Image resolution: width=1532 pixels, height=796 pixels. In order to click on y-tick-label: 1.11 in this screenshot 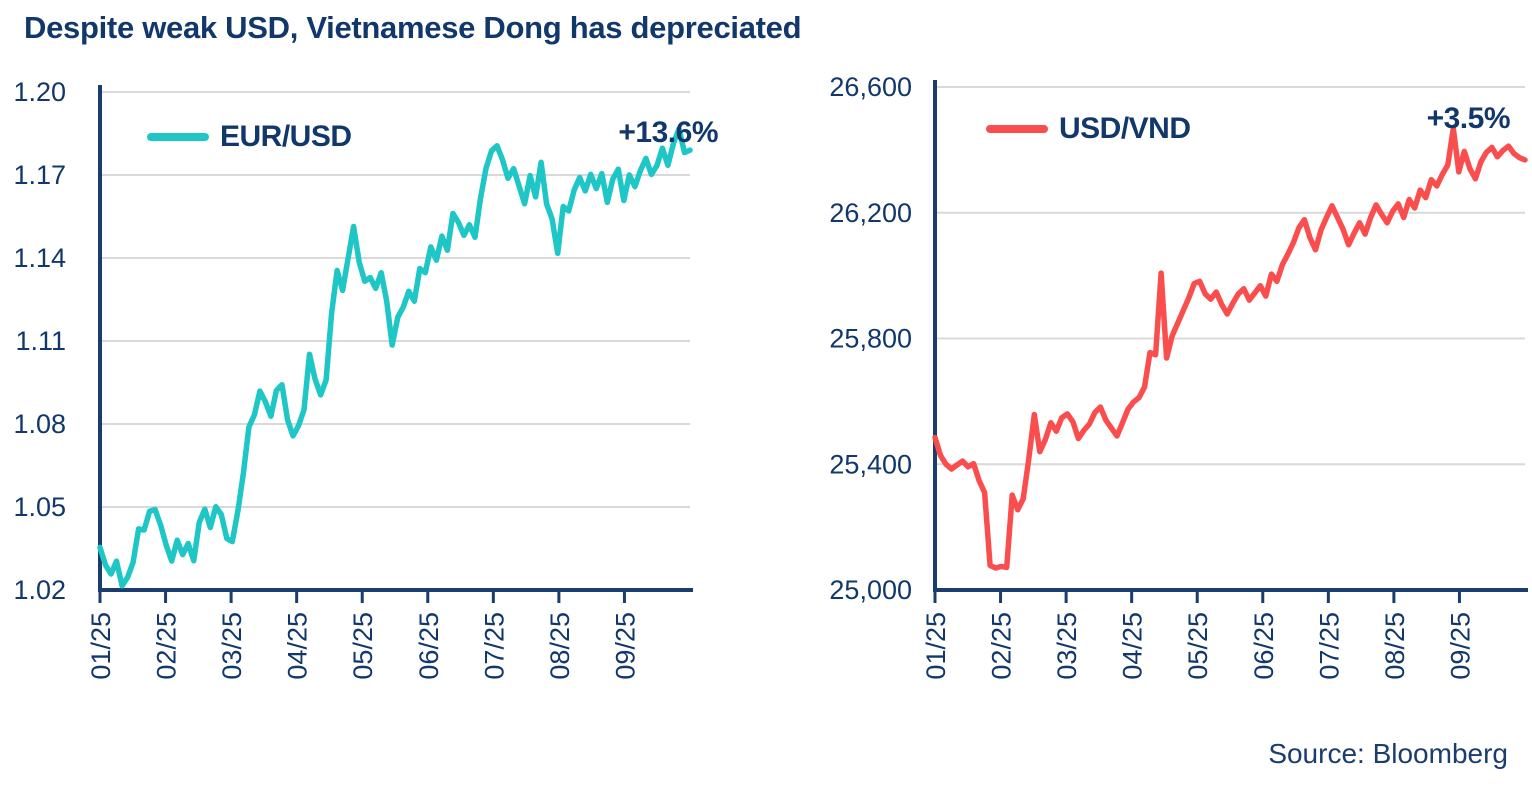, I will do `click(40, 341)`.